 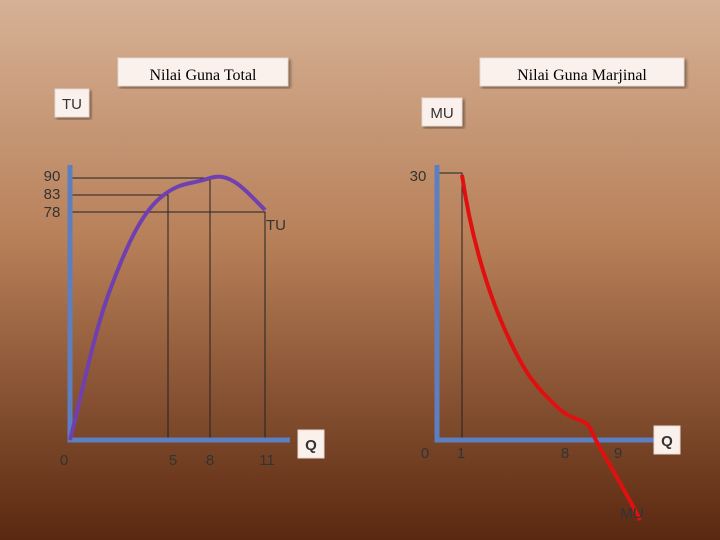 What do you see at coordinates (618, 453) in the screenshot?
I see `x-label: 9` at bounding box center [618, 453].